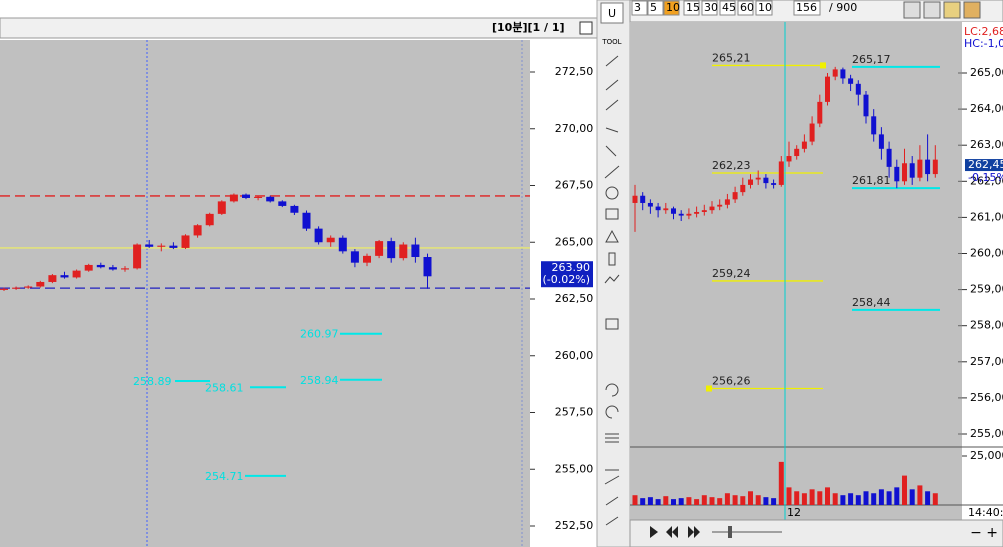 The width and height of the screenshot is (1003, 547). I want to click on annotation-label: 262,23, so click(731, 165).